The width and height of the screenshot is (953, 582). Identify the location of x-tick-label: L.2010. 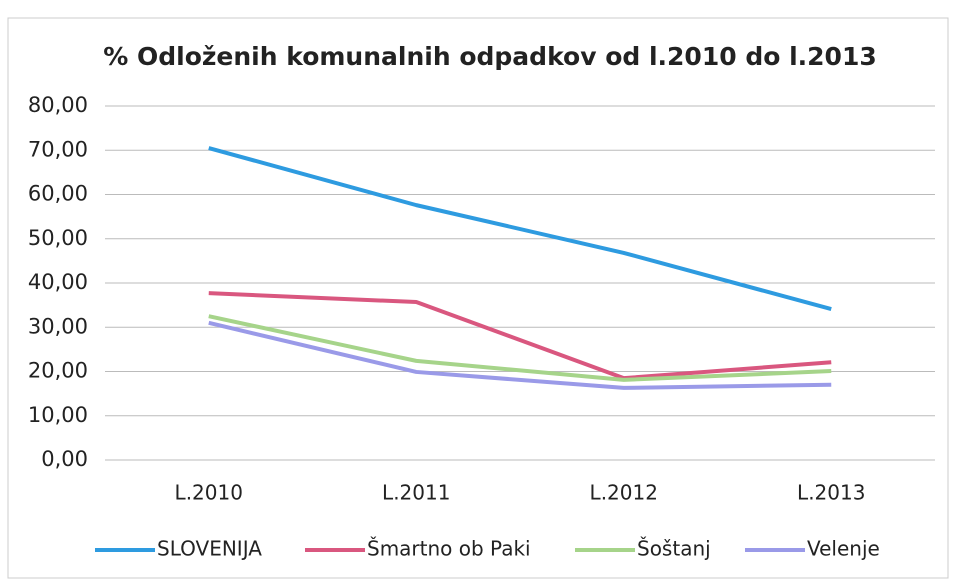
(209, 493).